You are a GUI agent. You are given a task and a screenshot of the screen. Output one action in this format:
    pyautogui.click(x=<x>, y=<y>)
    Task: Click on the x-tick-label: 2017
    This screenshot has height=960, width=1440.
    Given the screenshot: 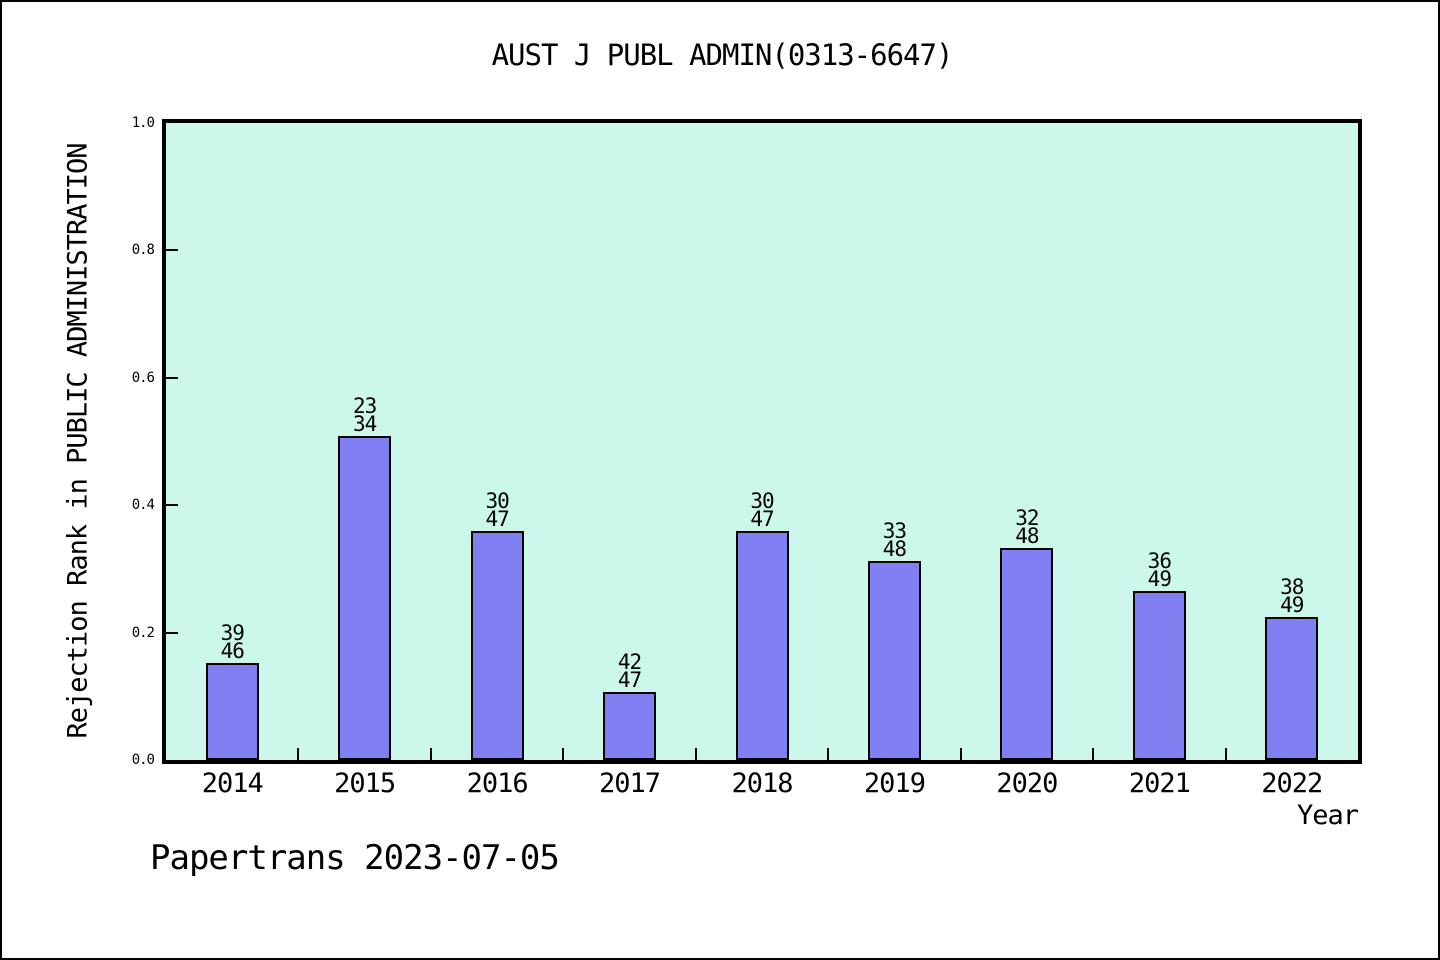 What is the action you would take?
    pyautogui.click(x=630, y=783)
    